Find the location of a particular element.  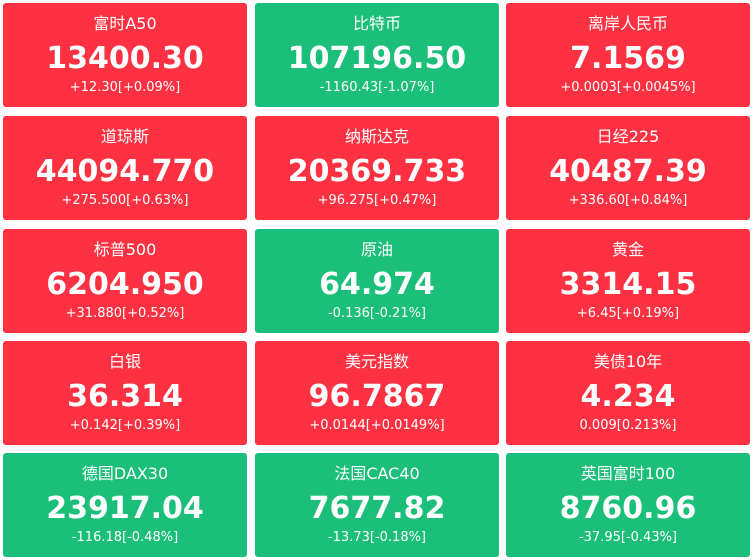

quote-name: 德国DAX30 is located at coordinates (125, 473).